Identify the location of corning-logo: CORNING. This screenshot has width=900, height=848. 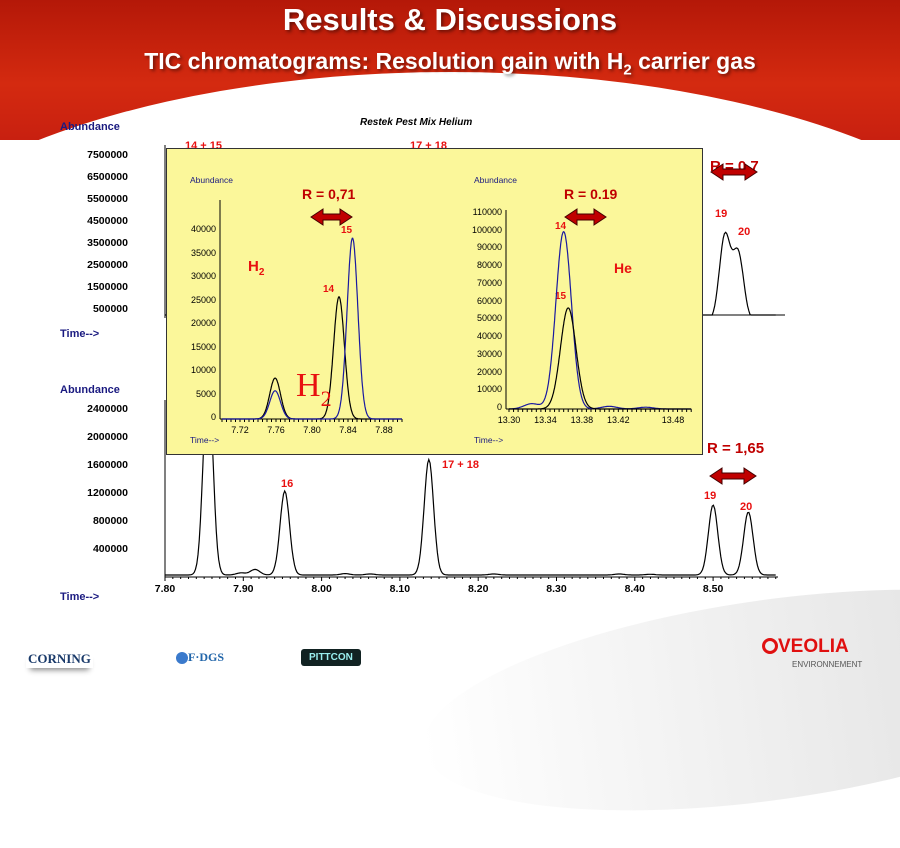
(59, 658).